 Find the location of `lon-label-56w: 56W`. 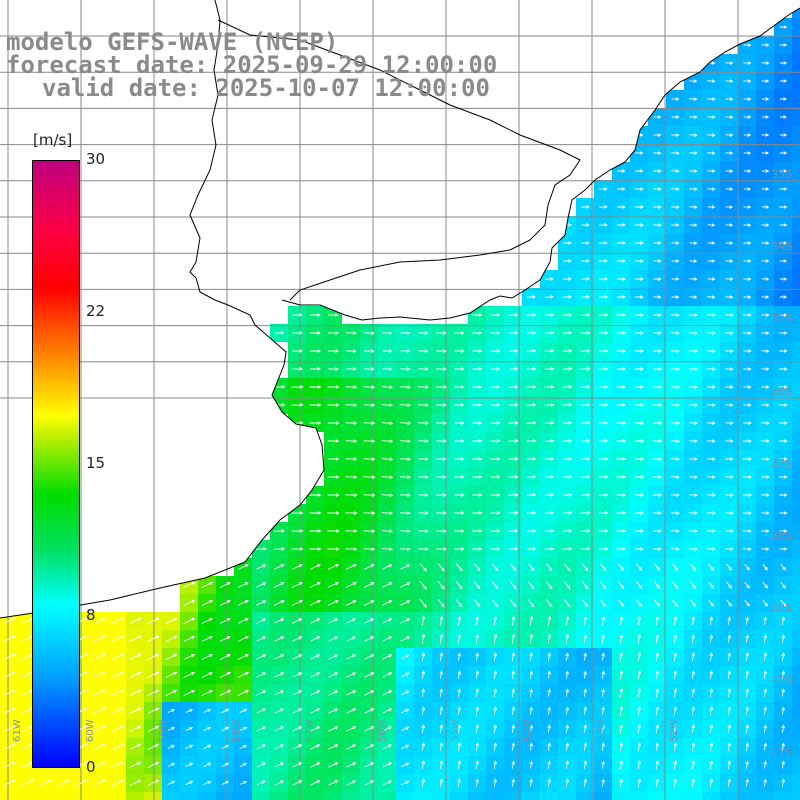

lon-label-56w: 56W is located at coordinates (382, 730).